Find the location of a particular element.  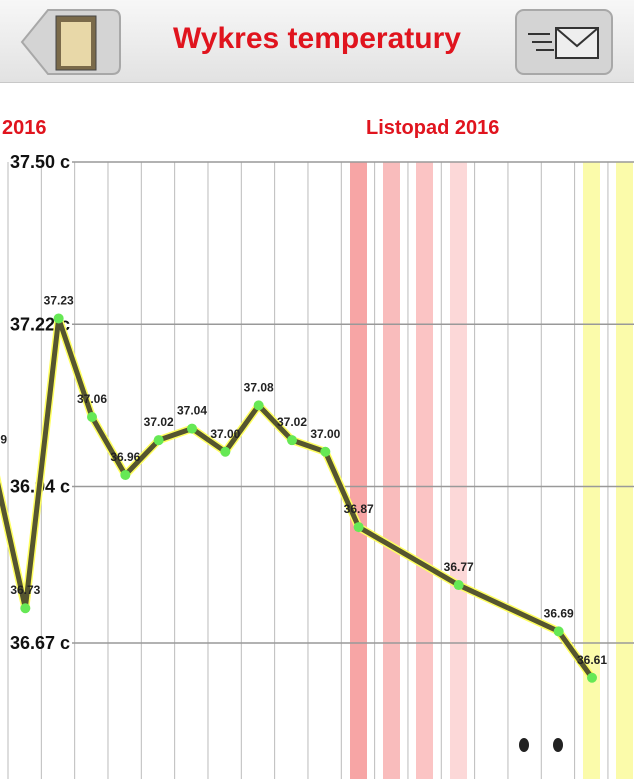

value-label: 36.61 is located at coordinates (592, 660).